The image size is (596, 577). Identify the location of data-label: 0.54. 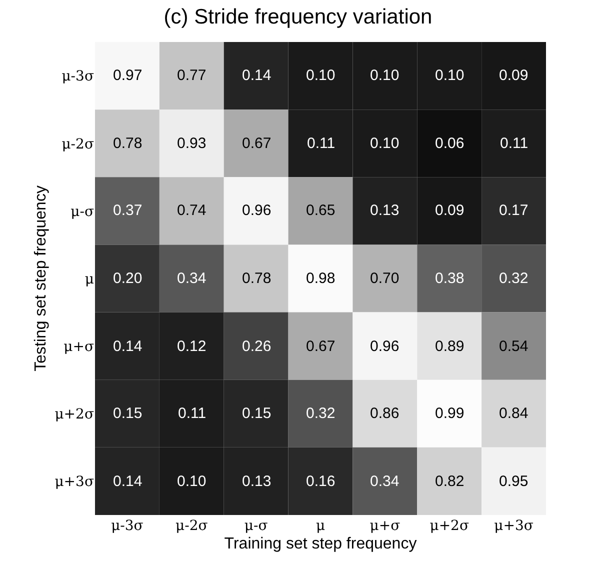
(513, 346).